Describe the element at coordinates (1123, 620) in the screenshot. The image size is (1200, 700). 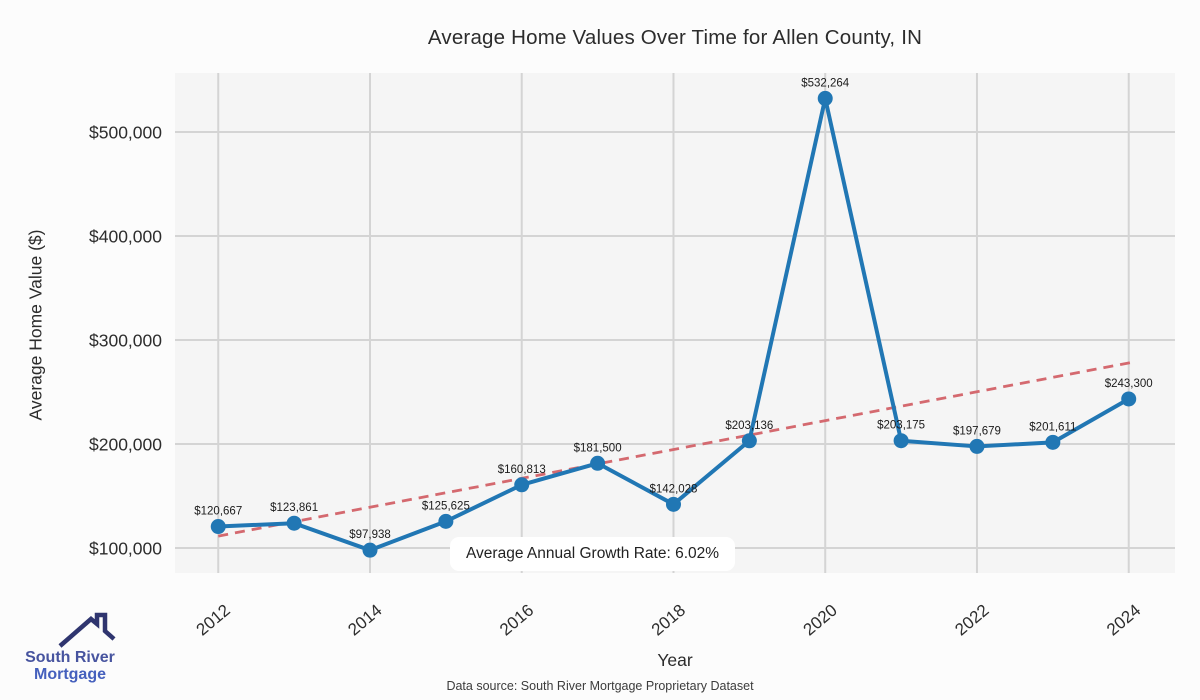
I see `x-tick-label: 2024` at that location.